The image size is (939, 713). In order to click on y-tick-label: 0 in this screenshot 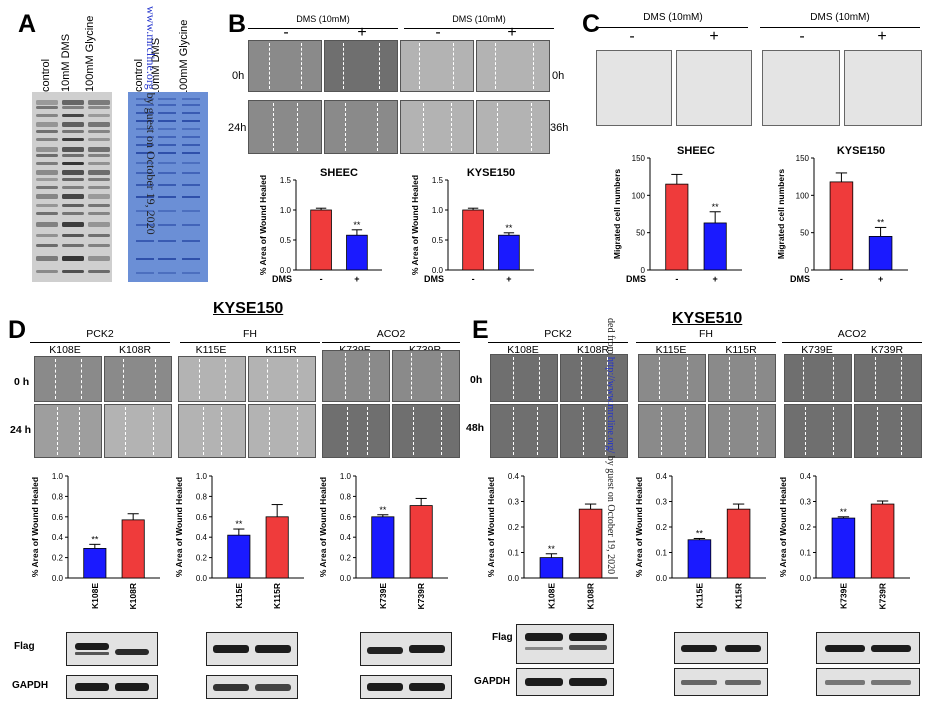, I will do `click(807, 270)`.